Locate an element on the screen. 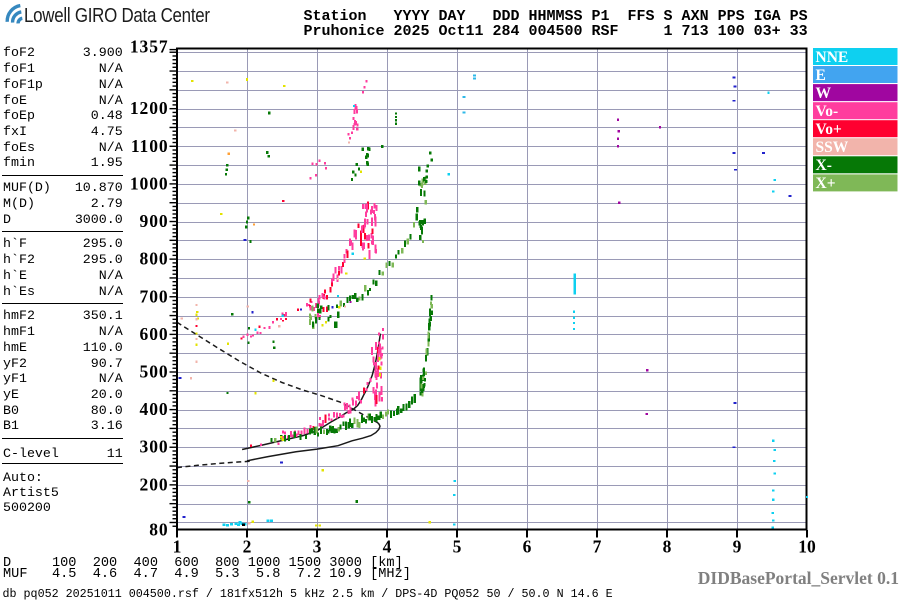  svg-text: 9 is located at coordinates (737, 547).